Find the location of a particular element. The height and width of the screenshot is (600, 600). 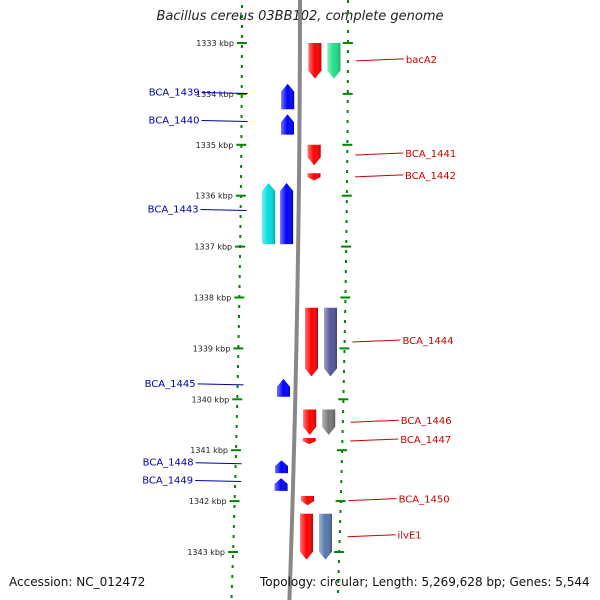

genome-backbone is located at coordinates (294, 300).